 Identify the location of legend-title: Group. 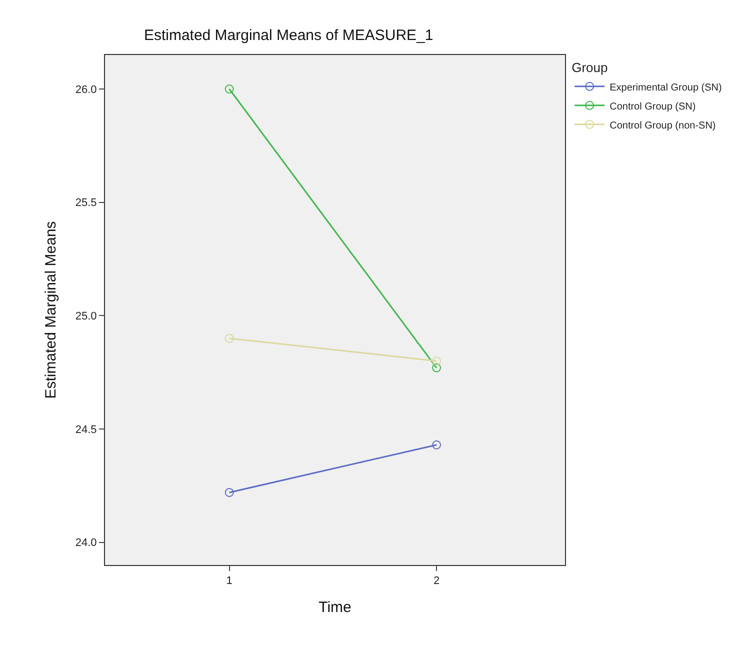
(590, 67).